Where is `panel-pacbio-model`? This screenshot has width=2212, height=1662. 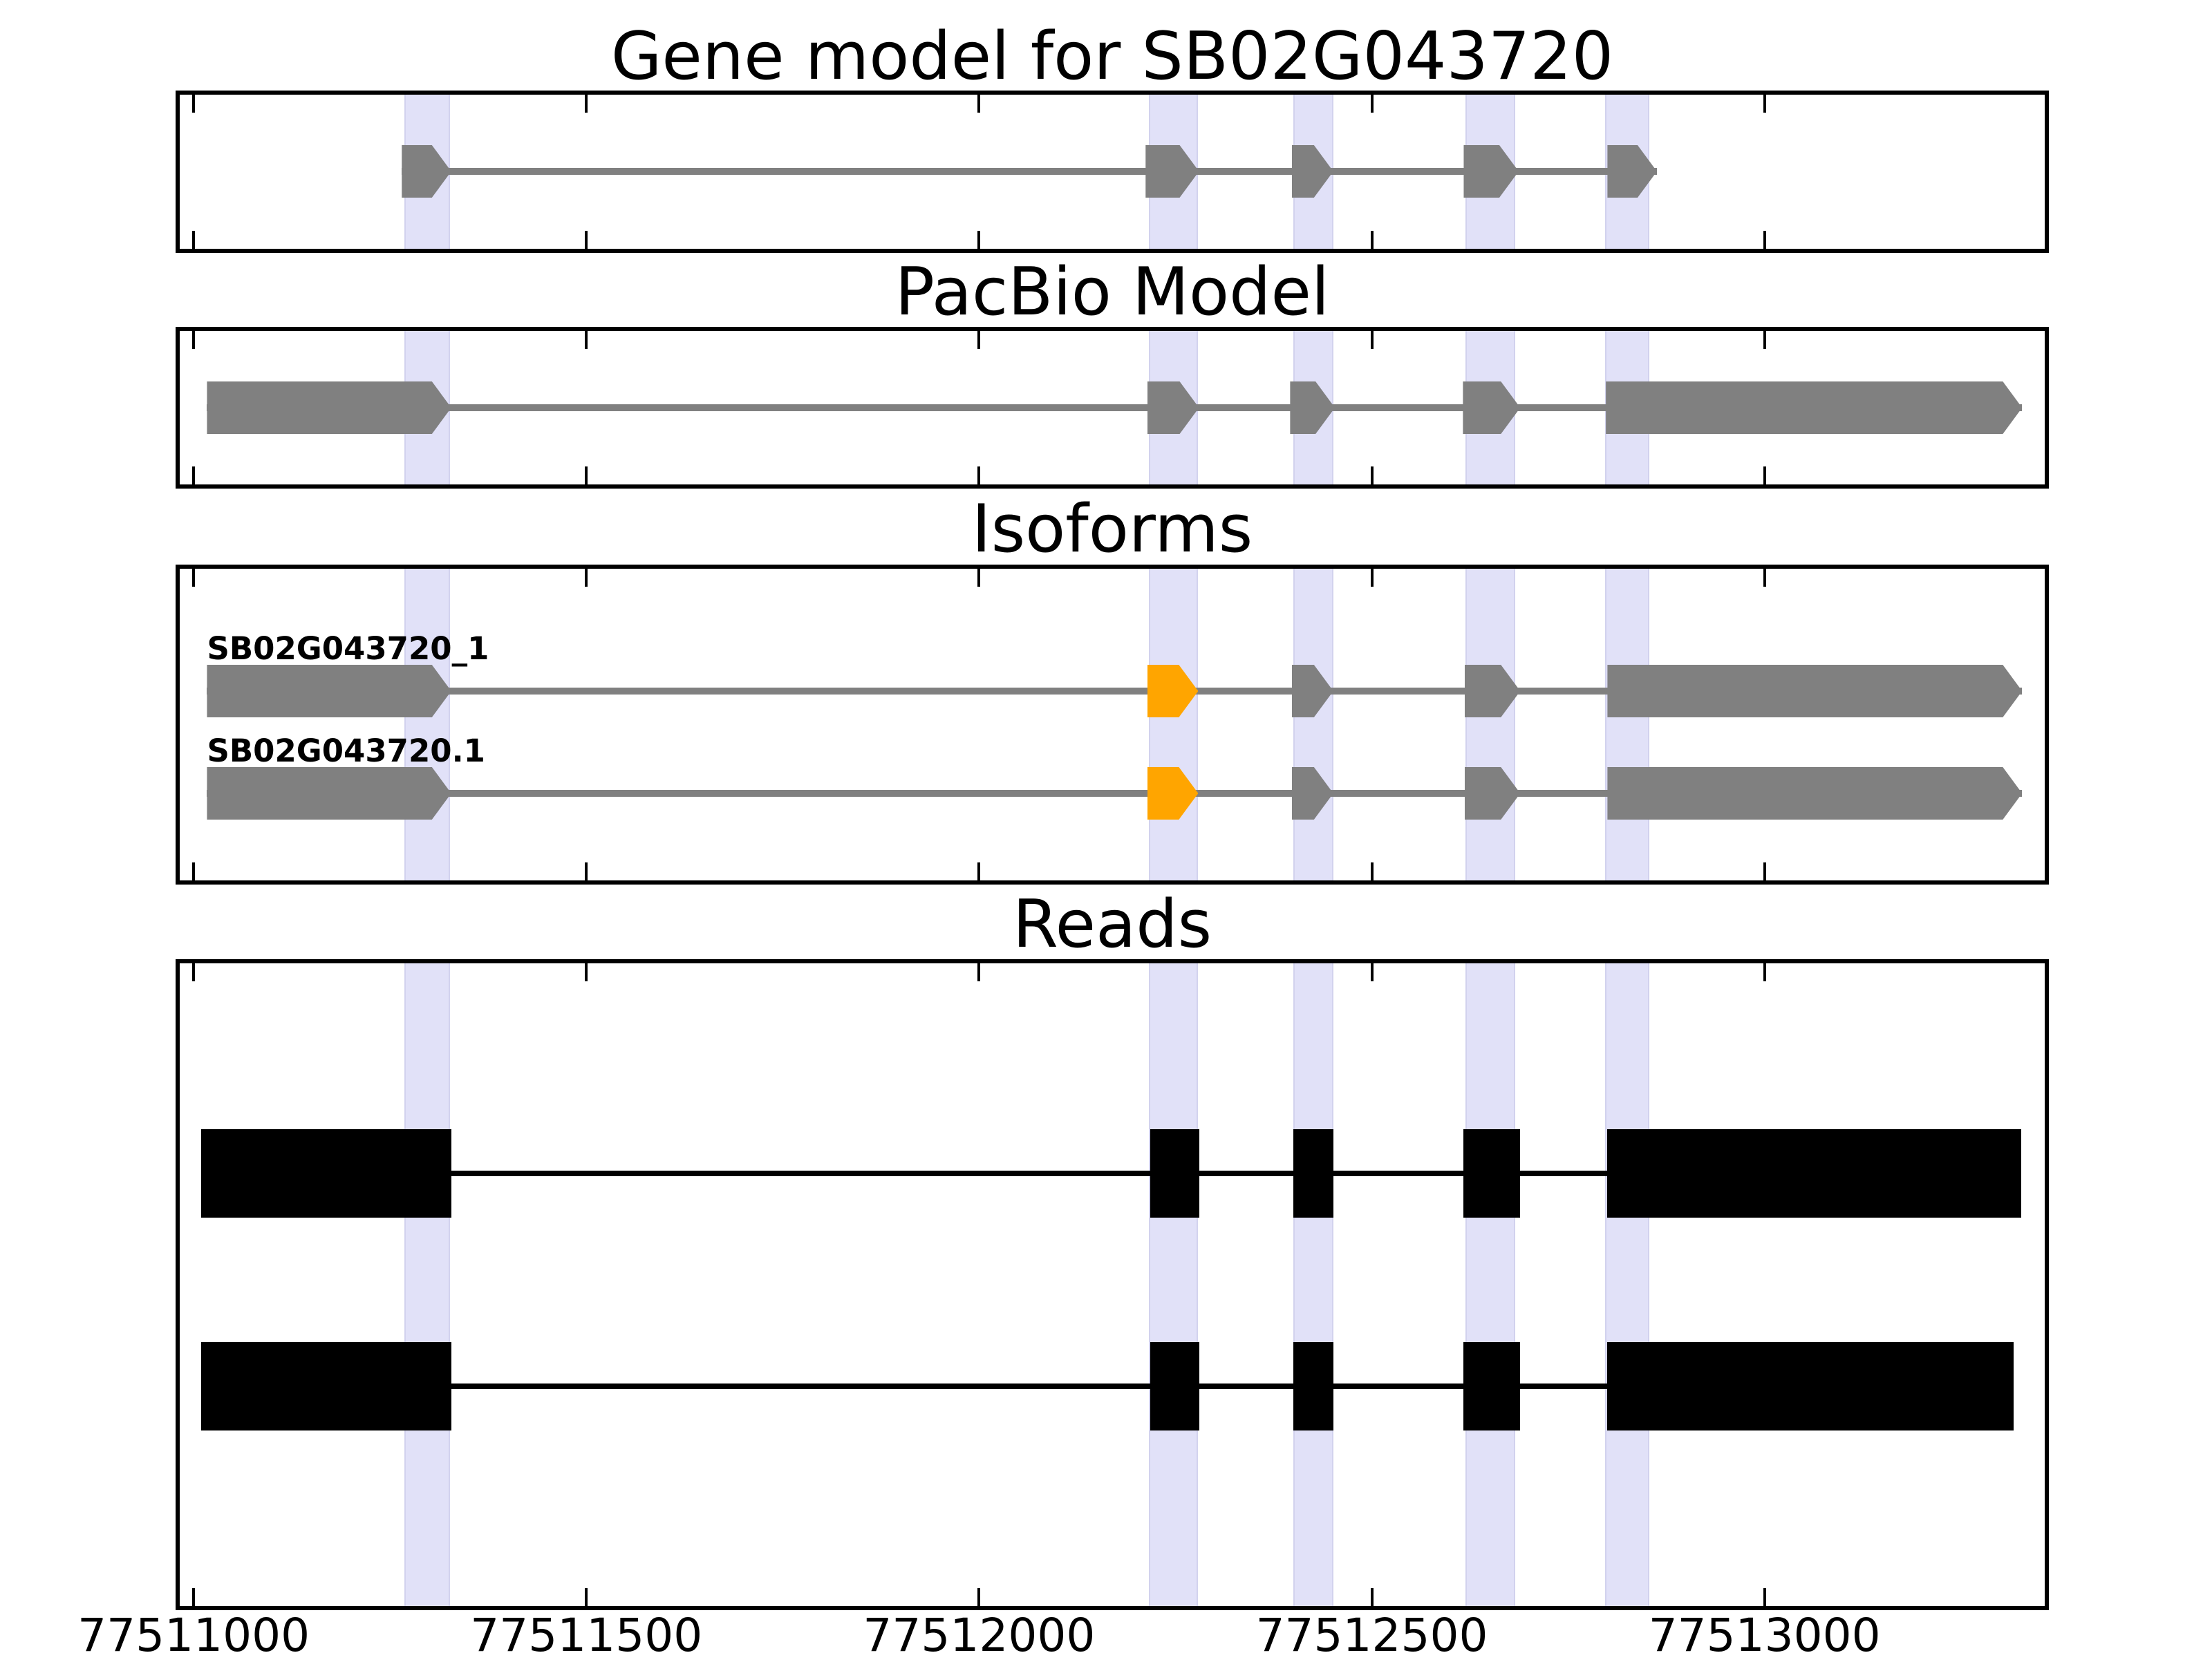 panel-pacbio-model is located at coordinates (1112, 408).